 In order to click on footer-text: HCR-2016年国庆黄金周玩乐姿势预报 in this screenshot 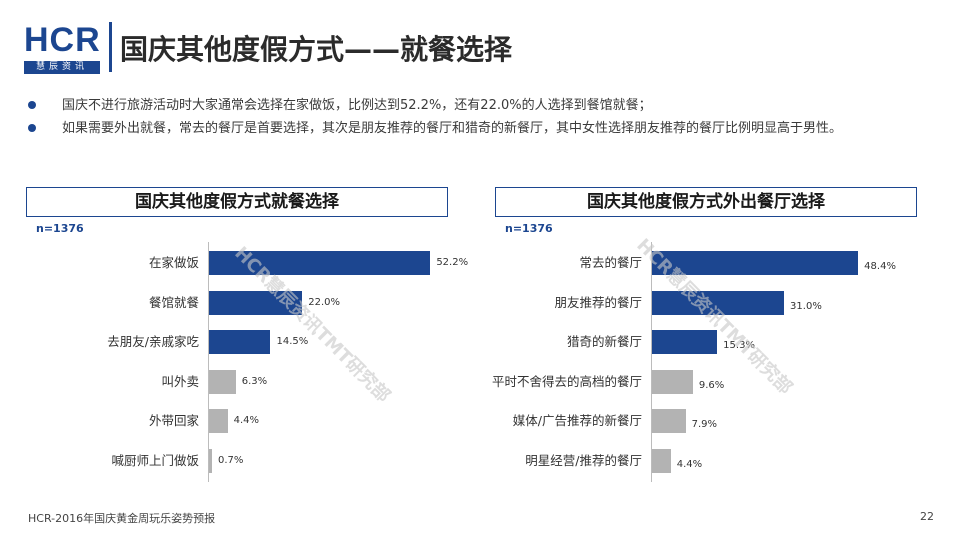, I will do `click(122, 518)`.